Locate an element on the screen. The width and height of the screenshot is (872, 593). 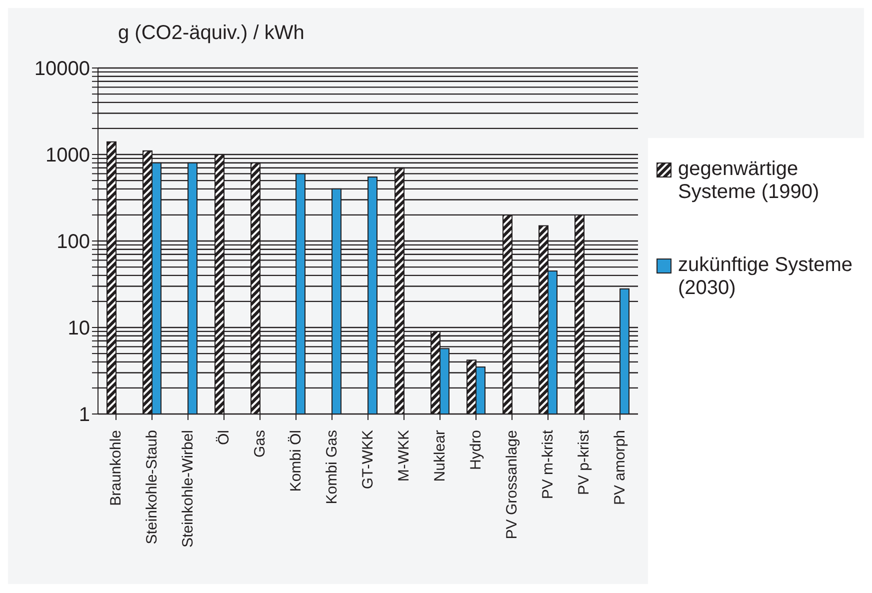
x-tick-label: Kombi Öl is located at coordinates (296, 461).